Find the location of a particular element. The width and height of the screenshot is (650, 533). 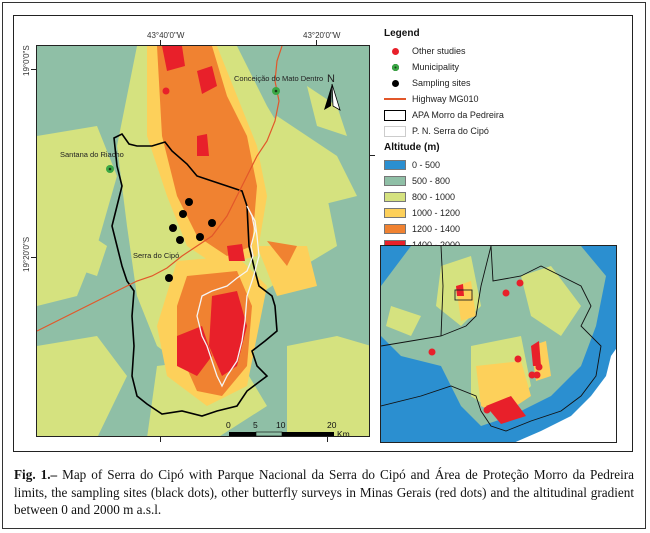

apa-boundary-icon is located at coordinates (395, 115).